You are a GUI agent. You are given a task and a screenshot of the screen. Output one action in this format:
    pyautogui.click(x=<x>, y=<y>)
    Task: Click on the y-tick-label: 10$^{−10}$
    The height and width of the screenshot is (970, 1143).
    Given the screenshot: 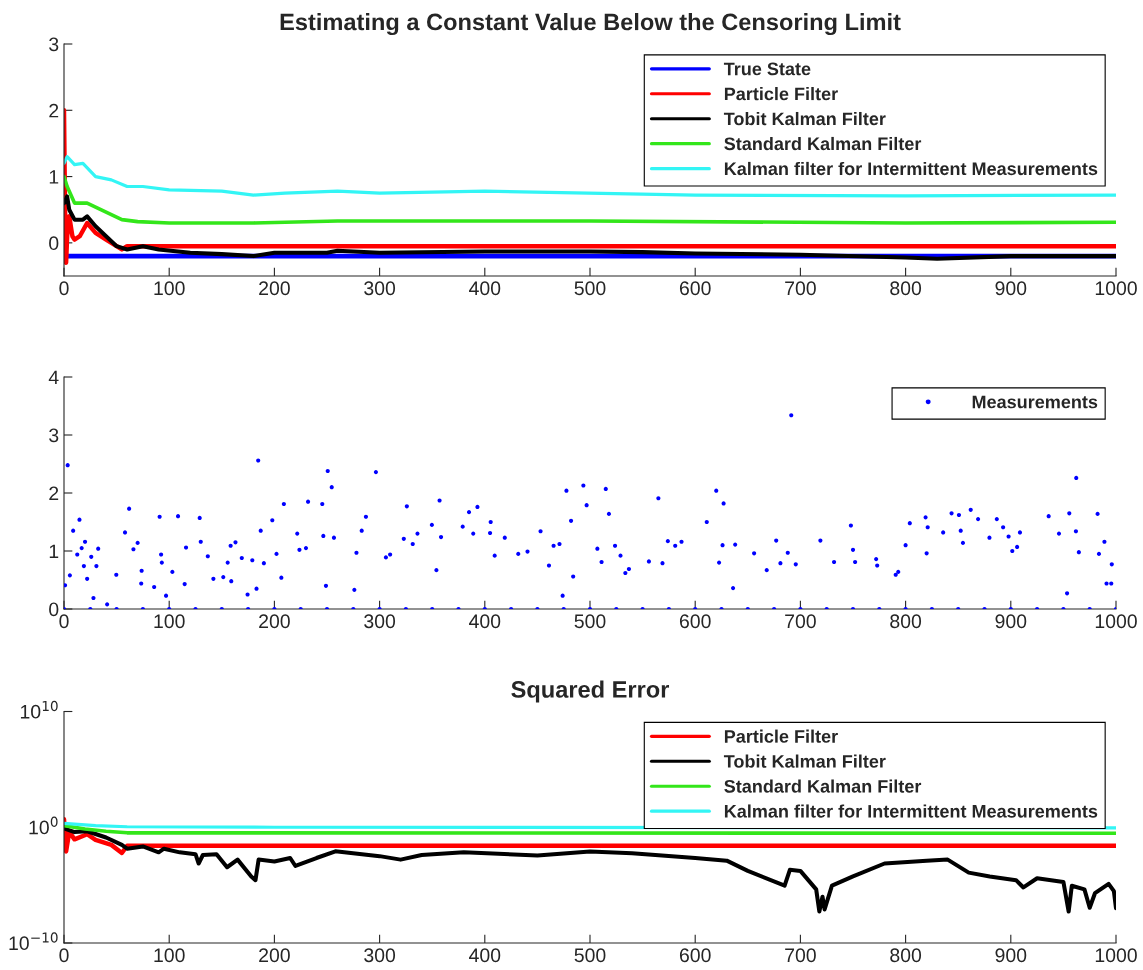 What is the action you would take?
    pyautogui.click(x=33, y=941)
    